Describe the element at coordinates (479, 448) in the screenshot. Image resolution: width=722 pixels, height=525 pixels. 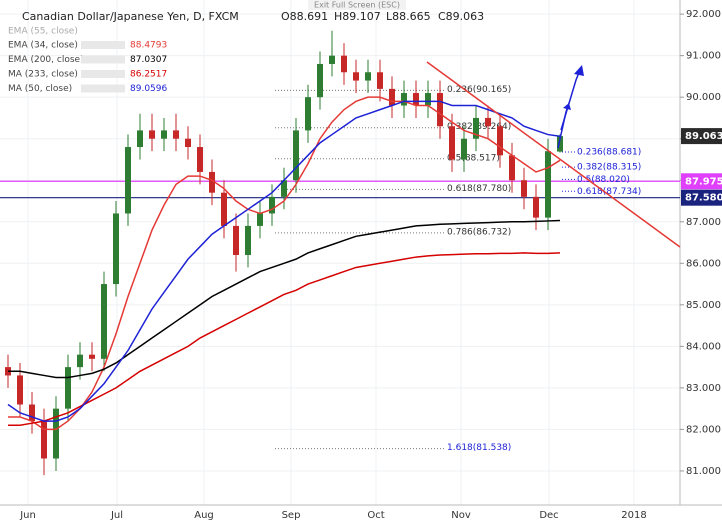
I see `fib-label: 1.618(81.538)` at that location.